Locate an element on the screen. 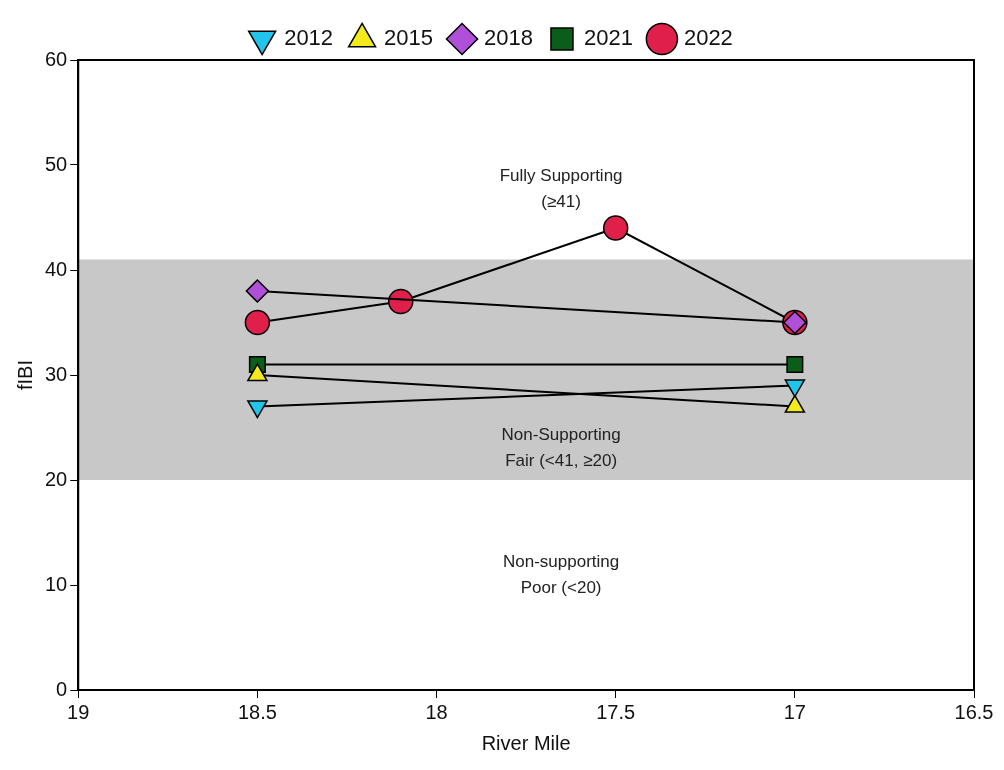 This screenshot has height=770, width=1004. y-axis-title: fIBI is located at coordinates (24, 375).